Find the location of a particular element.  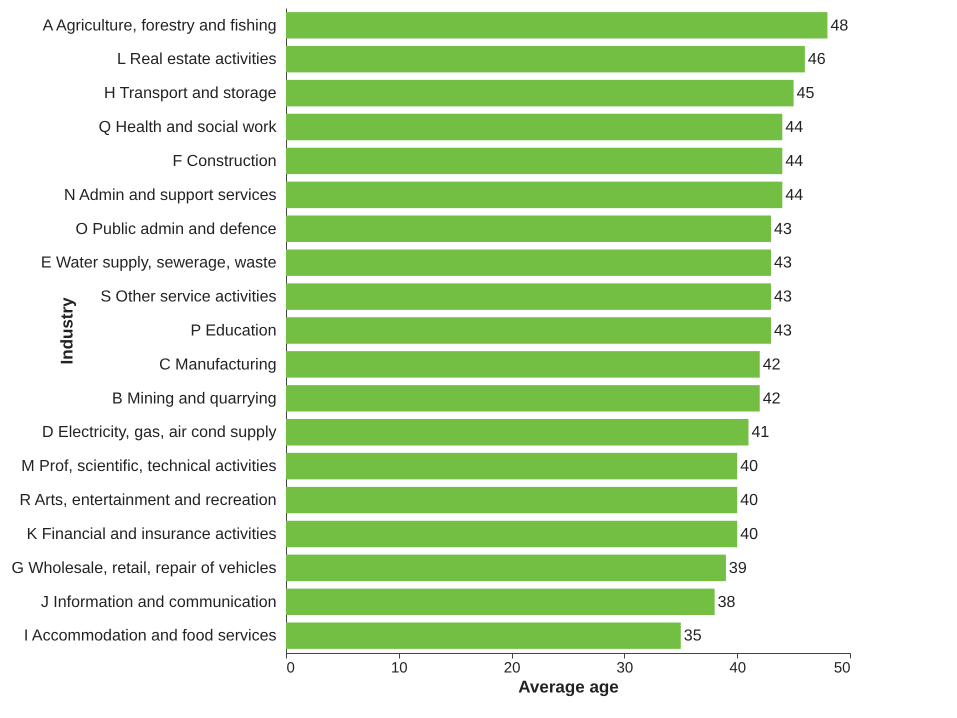

data-label: 45 is located at coordinates (805, 93).